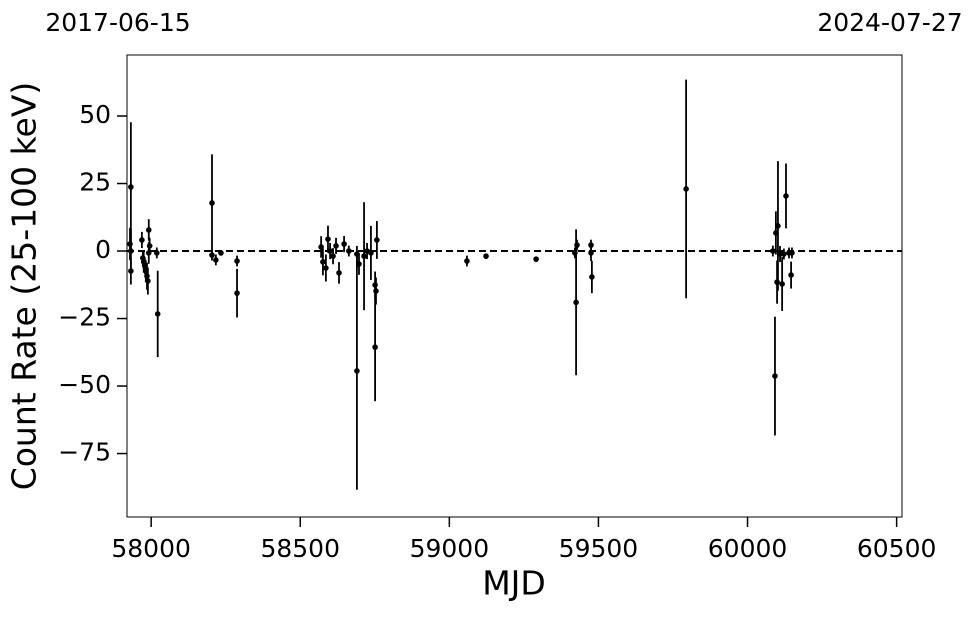  I want to click on top-label: 2017-06-15, so click(117, 22).